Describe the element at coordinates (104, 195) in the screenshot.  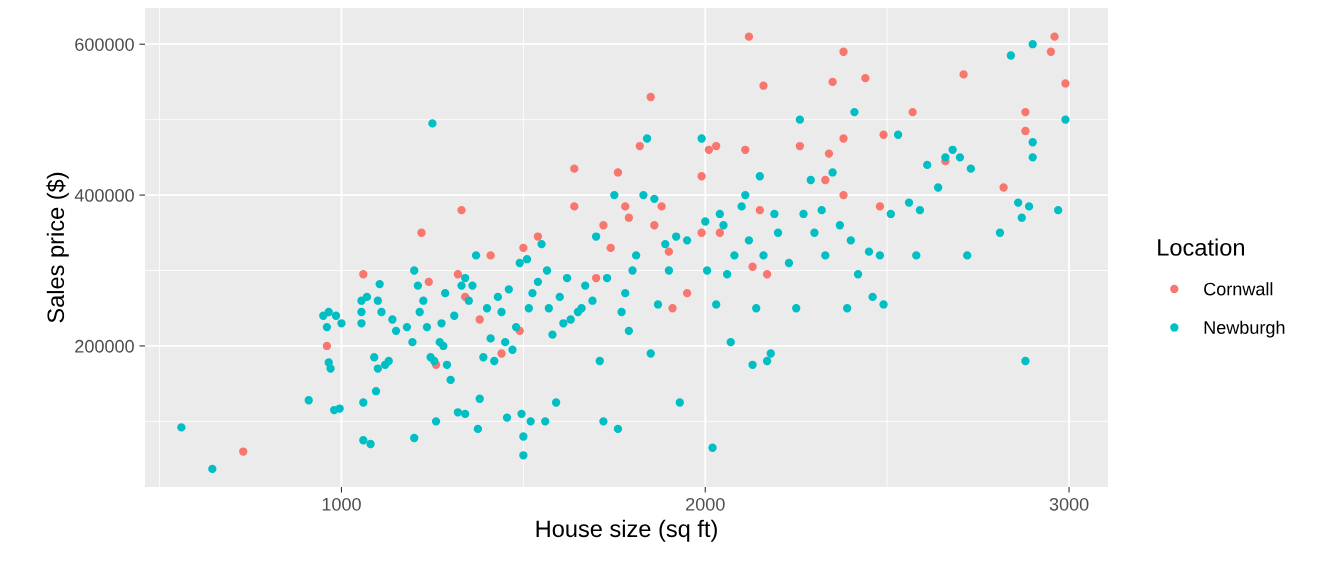
I see `y-tick-label: 400000` at that location.